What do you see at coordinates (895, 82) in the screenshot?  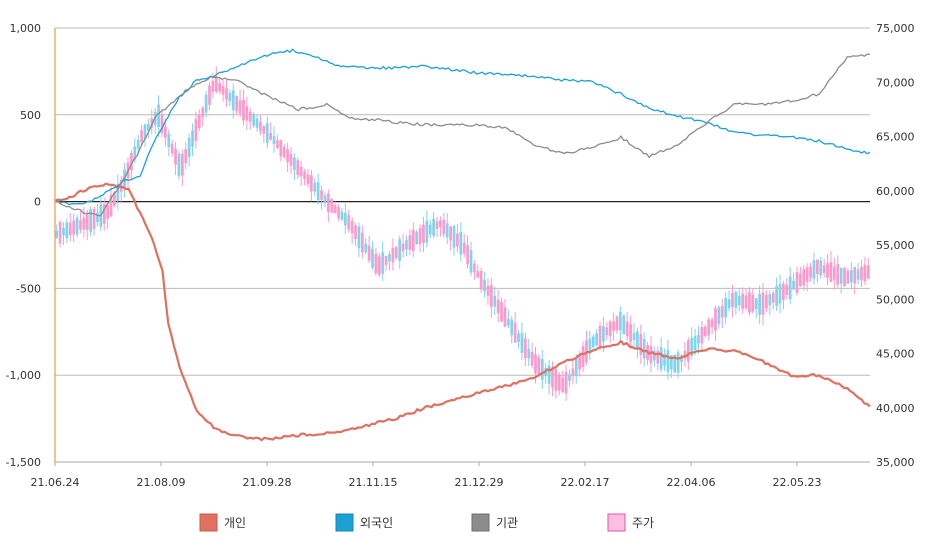 I see `y-right-tick-label: 70,000` at bounding box center [895, 82].